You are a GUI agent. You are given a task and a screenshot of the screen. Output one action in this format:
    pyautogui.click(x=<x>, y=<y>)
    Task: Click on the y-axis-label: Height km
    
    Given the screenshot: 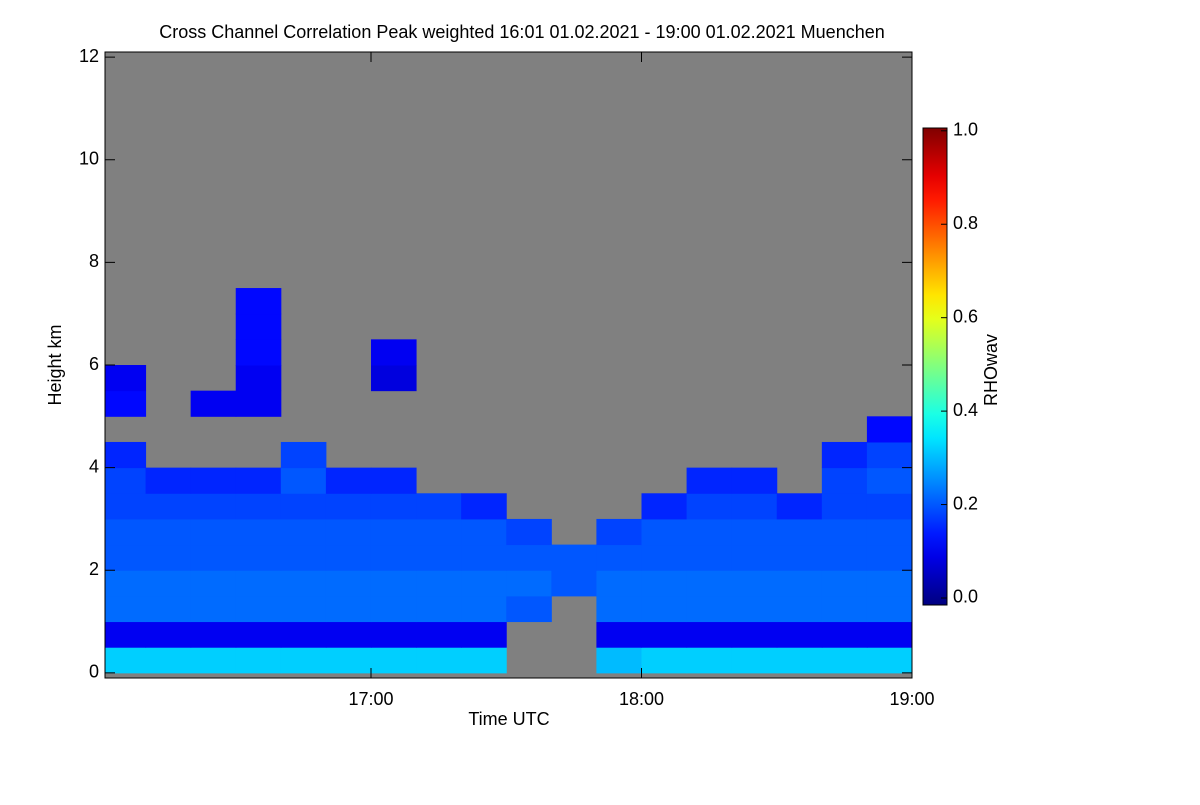 What is the action you would take?
    pyautogui.click(x=55, y=364)
    